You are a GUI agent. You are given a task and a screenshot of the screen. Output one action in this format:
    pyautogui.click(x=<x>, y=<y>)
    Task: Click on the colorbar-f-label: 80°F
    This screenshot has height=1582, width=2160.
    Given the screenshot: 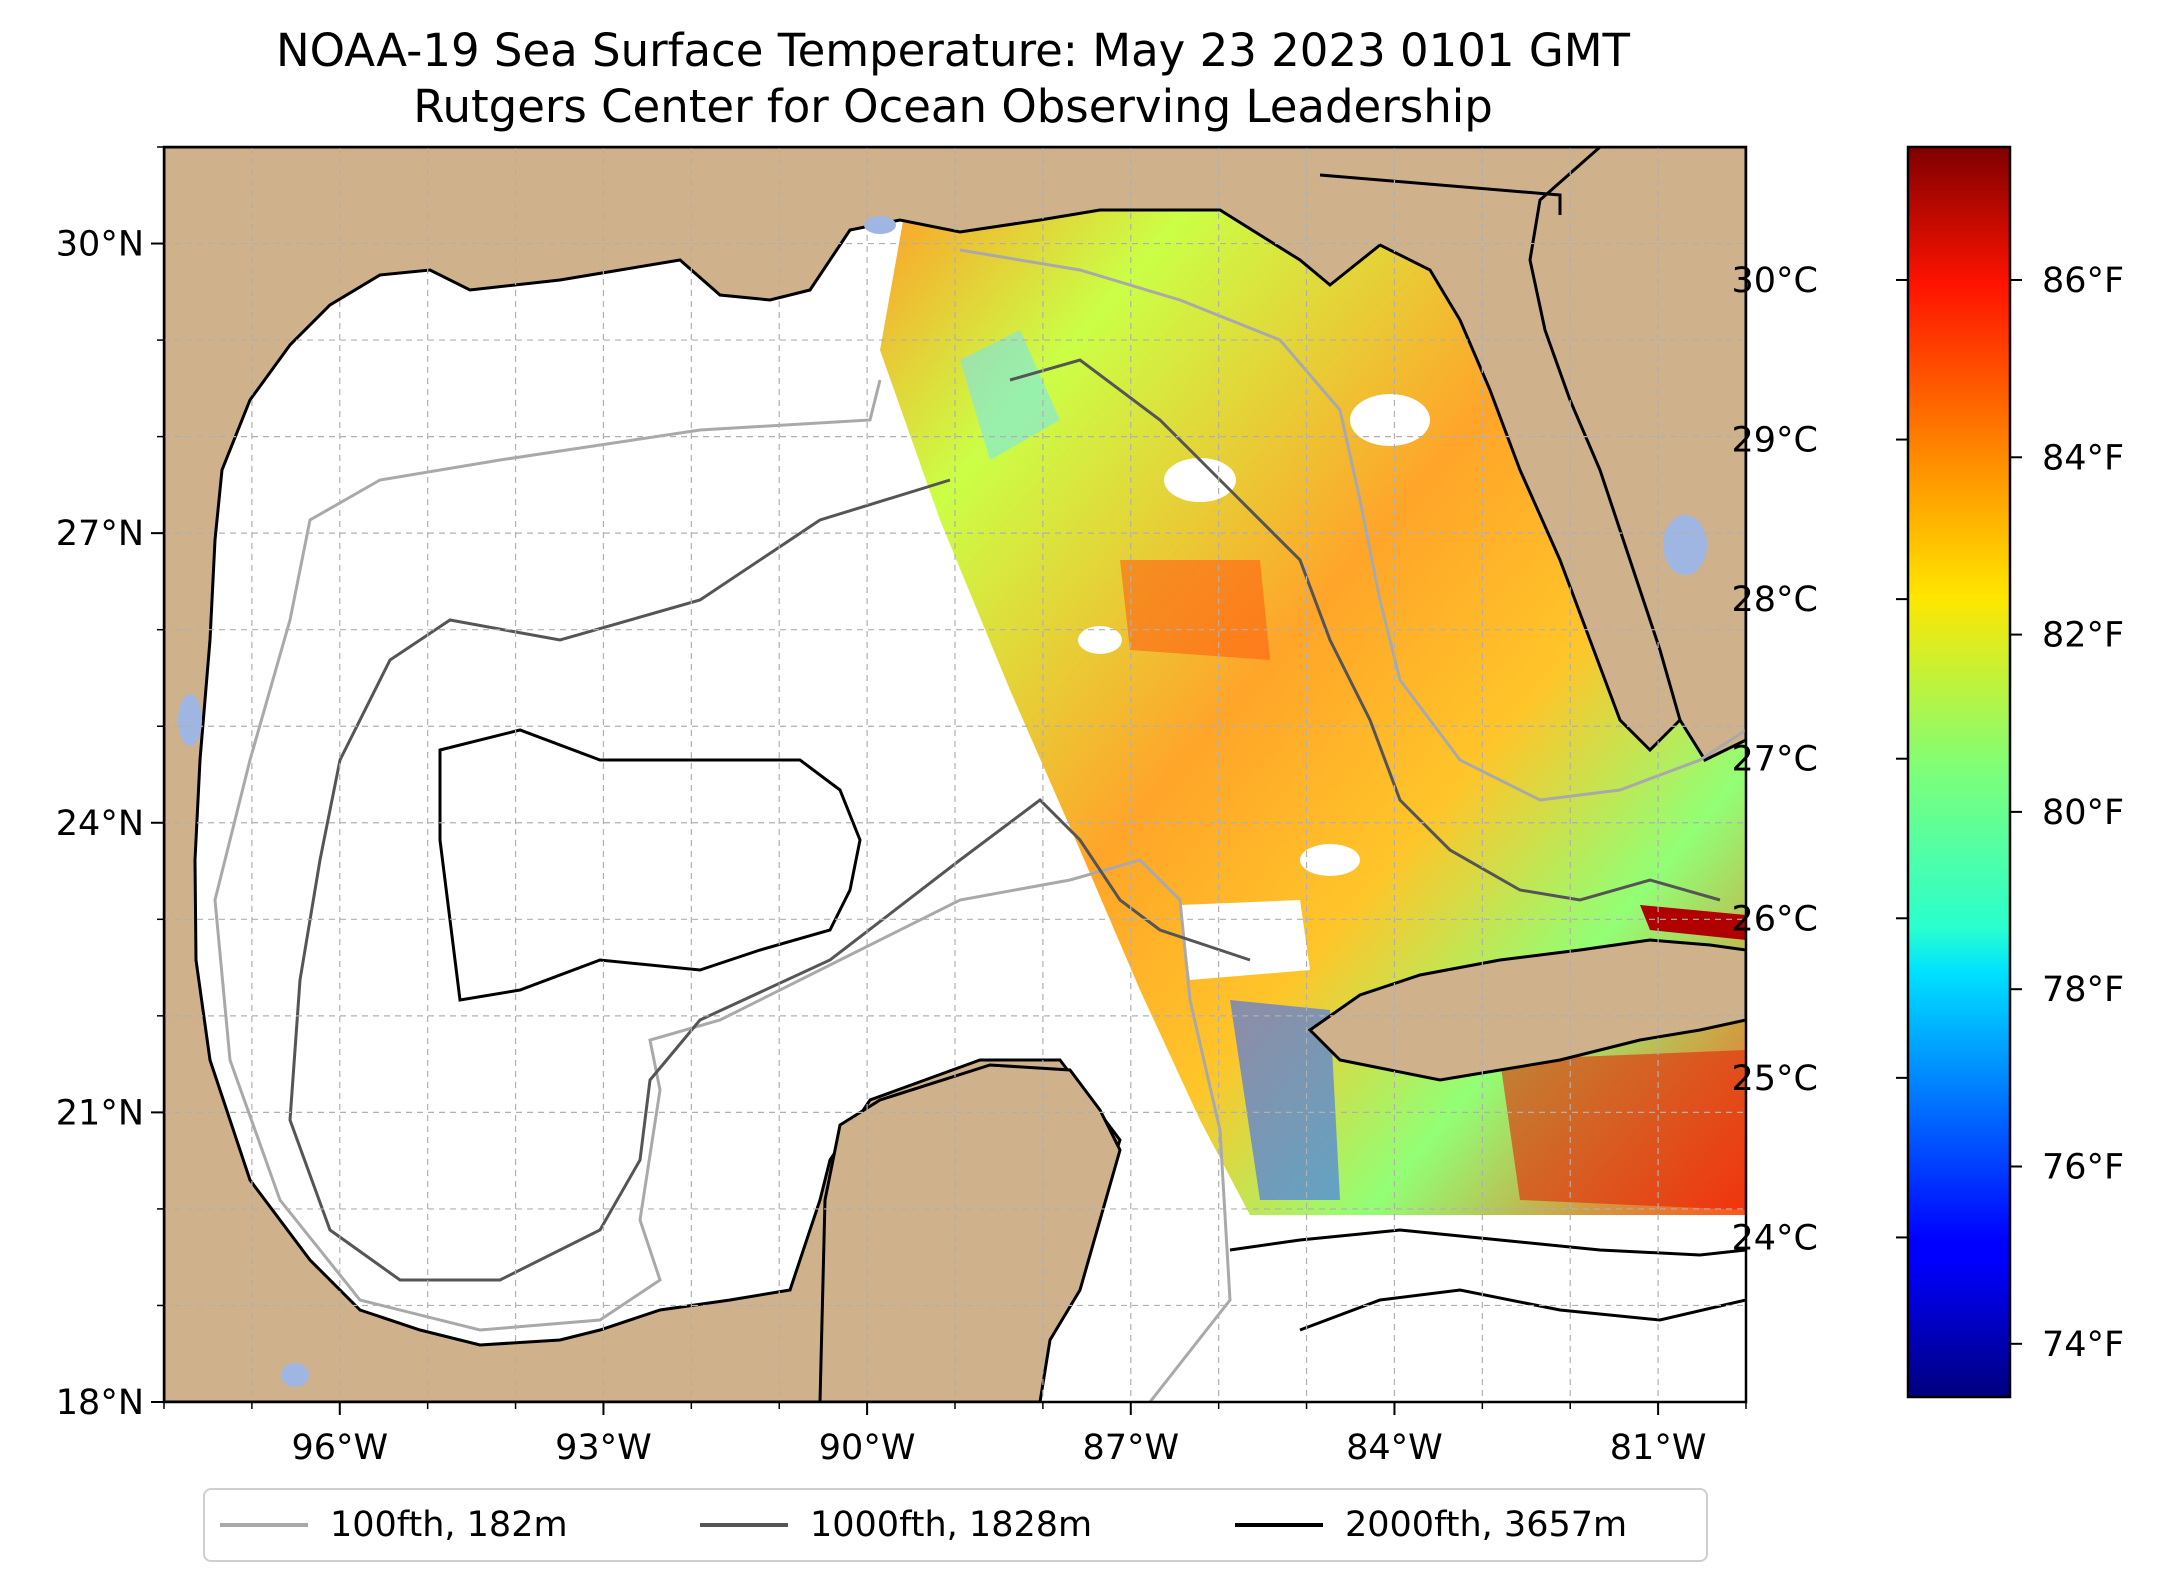 What is the action you would take?
    pyautogui.click(x=2083, y=813)
    